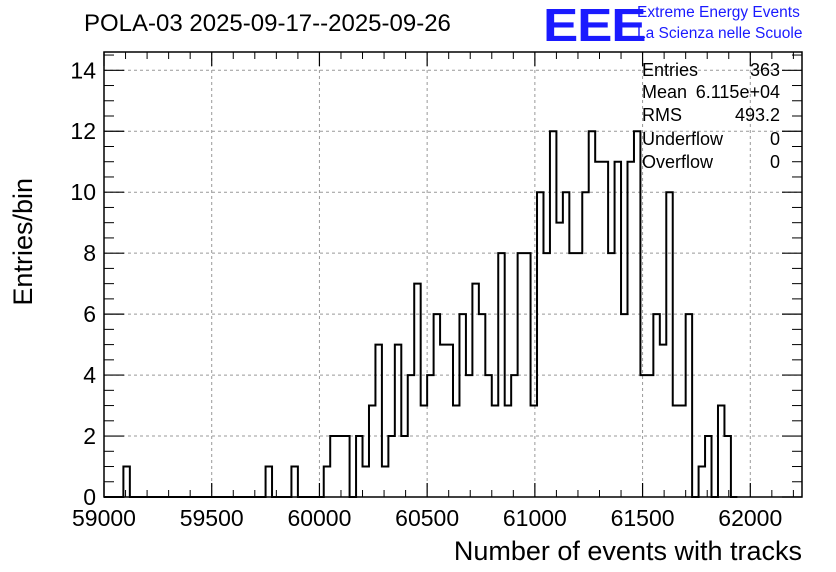  What do you see at coordinates (89, 375) in the screenshot?
I see `y-tick-label: 4` at bounding box center [89, 375].